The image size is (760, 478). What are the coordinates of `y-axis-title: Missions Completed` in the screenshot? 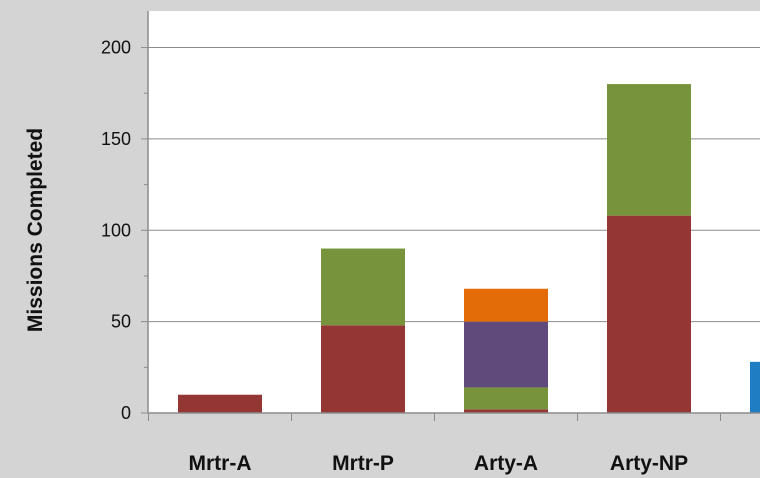 It's located at (35, 230).